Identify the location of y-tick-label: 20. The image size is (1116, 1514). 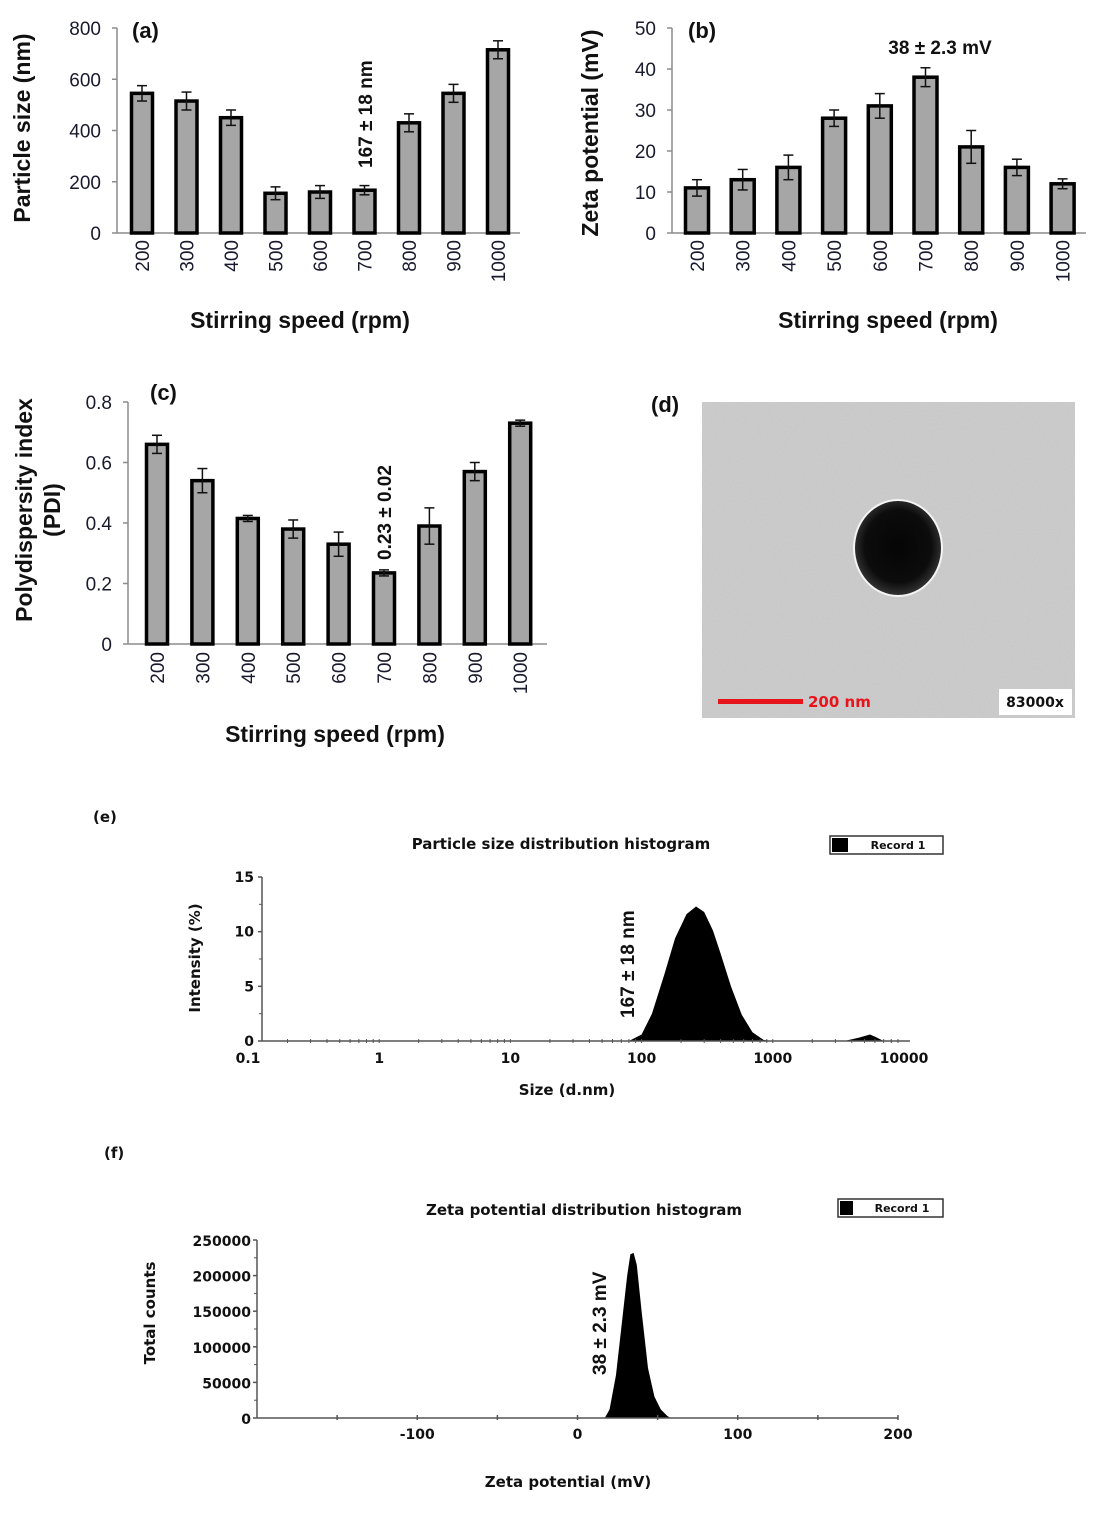
(645, 152).